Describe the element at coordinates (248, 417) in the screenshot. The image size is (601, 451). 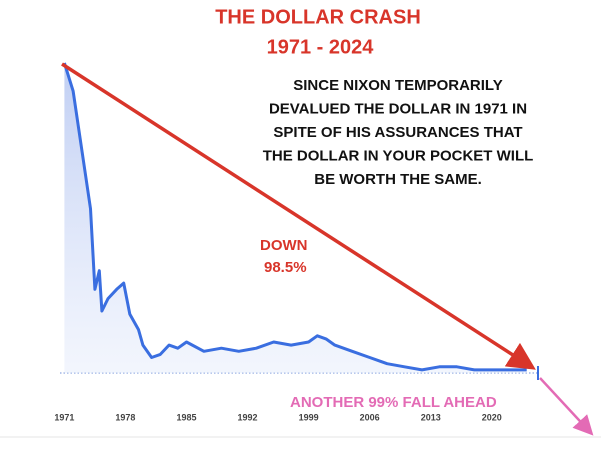
I see `x-tick-label: 1992` at that location.